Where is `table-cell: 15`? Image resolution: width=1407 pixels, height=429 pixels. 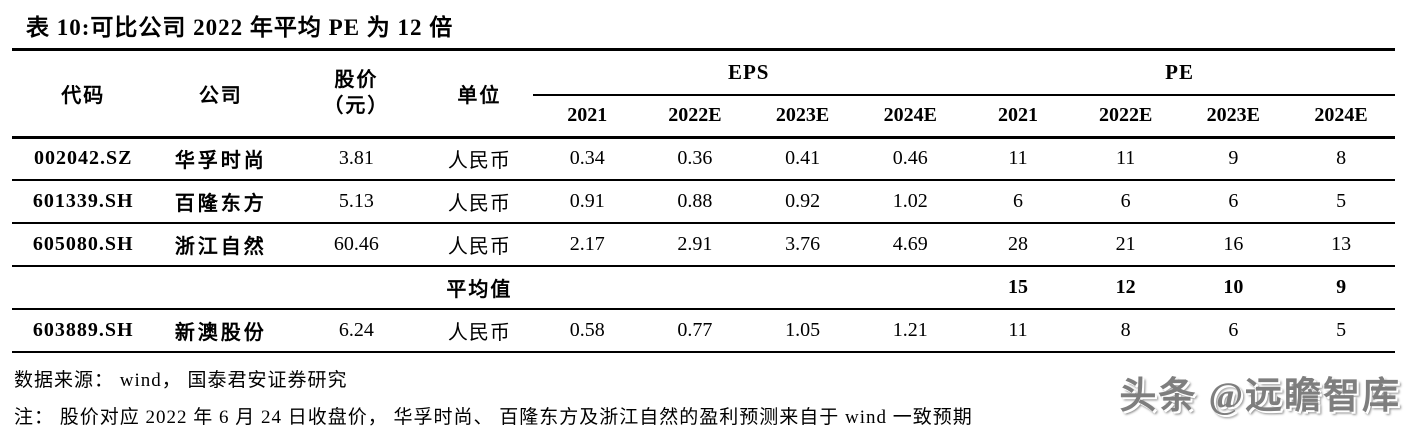
table-cell: 15 is located at coordinates (1017, 287).